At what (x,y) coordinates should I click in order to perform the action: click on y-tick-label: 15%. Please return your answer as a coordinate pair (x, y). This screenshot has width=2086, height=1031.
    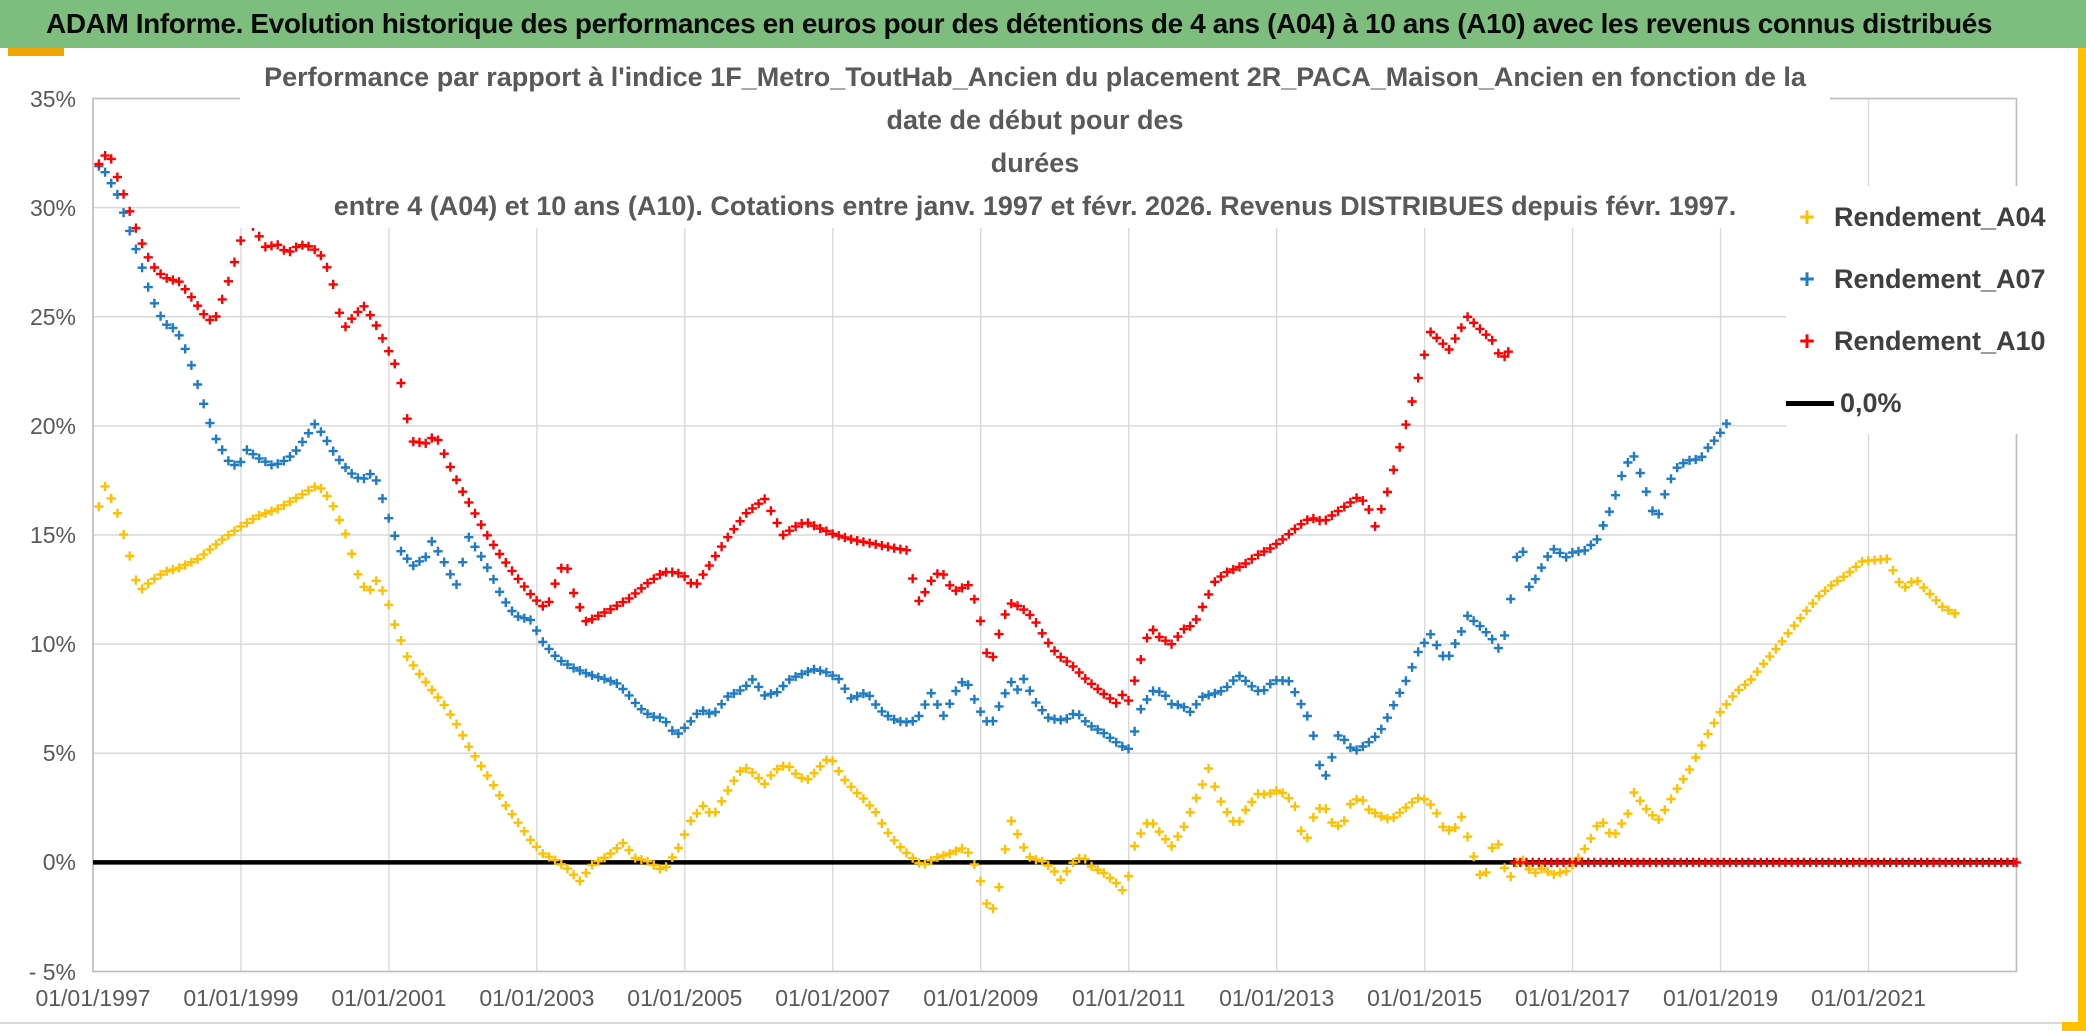
    Looking at the image, I should click on (52, 535).